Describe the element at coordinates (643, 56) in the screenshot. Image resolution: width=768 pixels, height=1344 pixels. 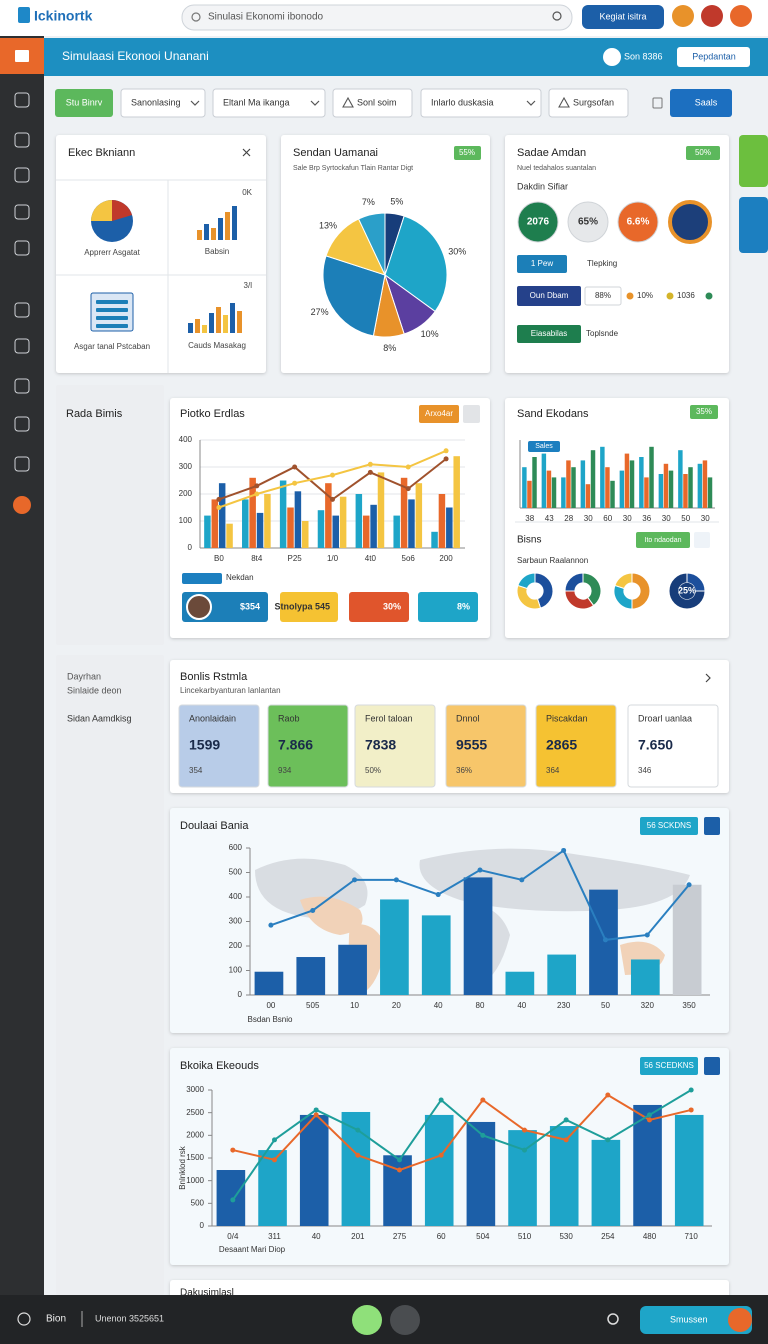
I see `label: Son 8386` at that location.